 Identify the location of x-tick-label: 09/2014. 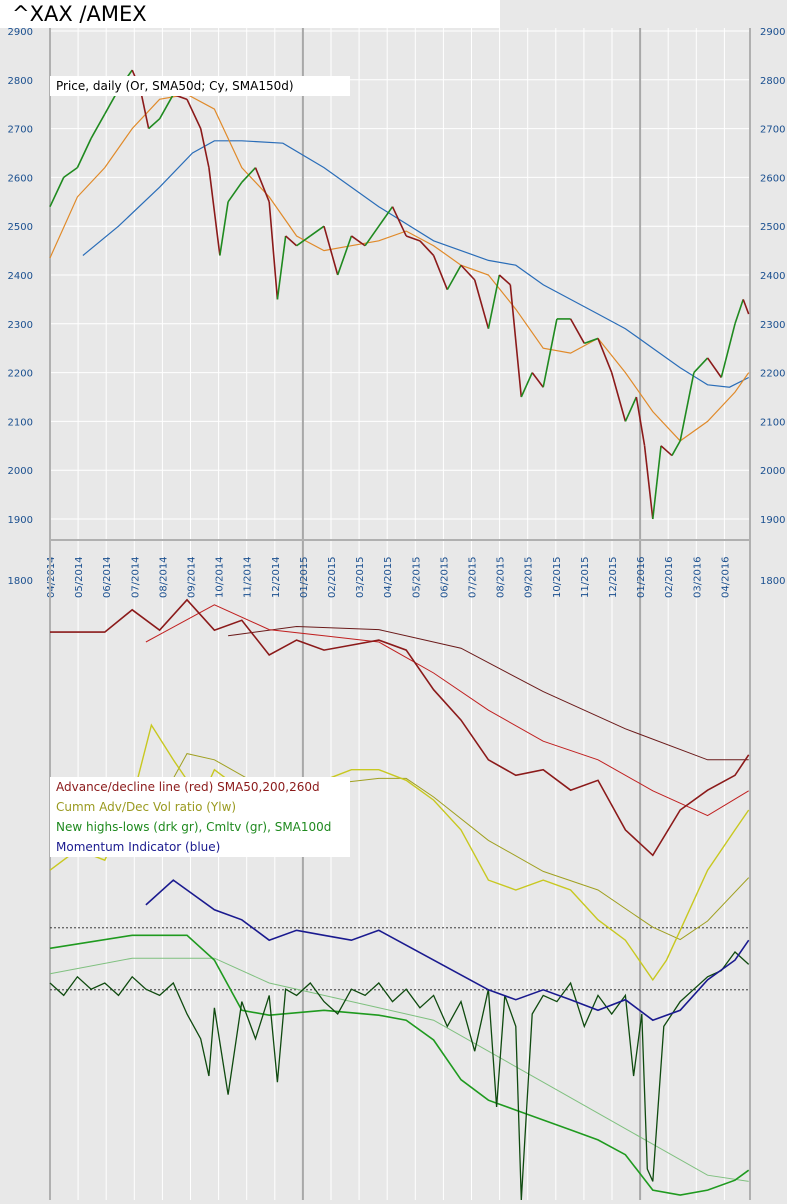
(192, 577).